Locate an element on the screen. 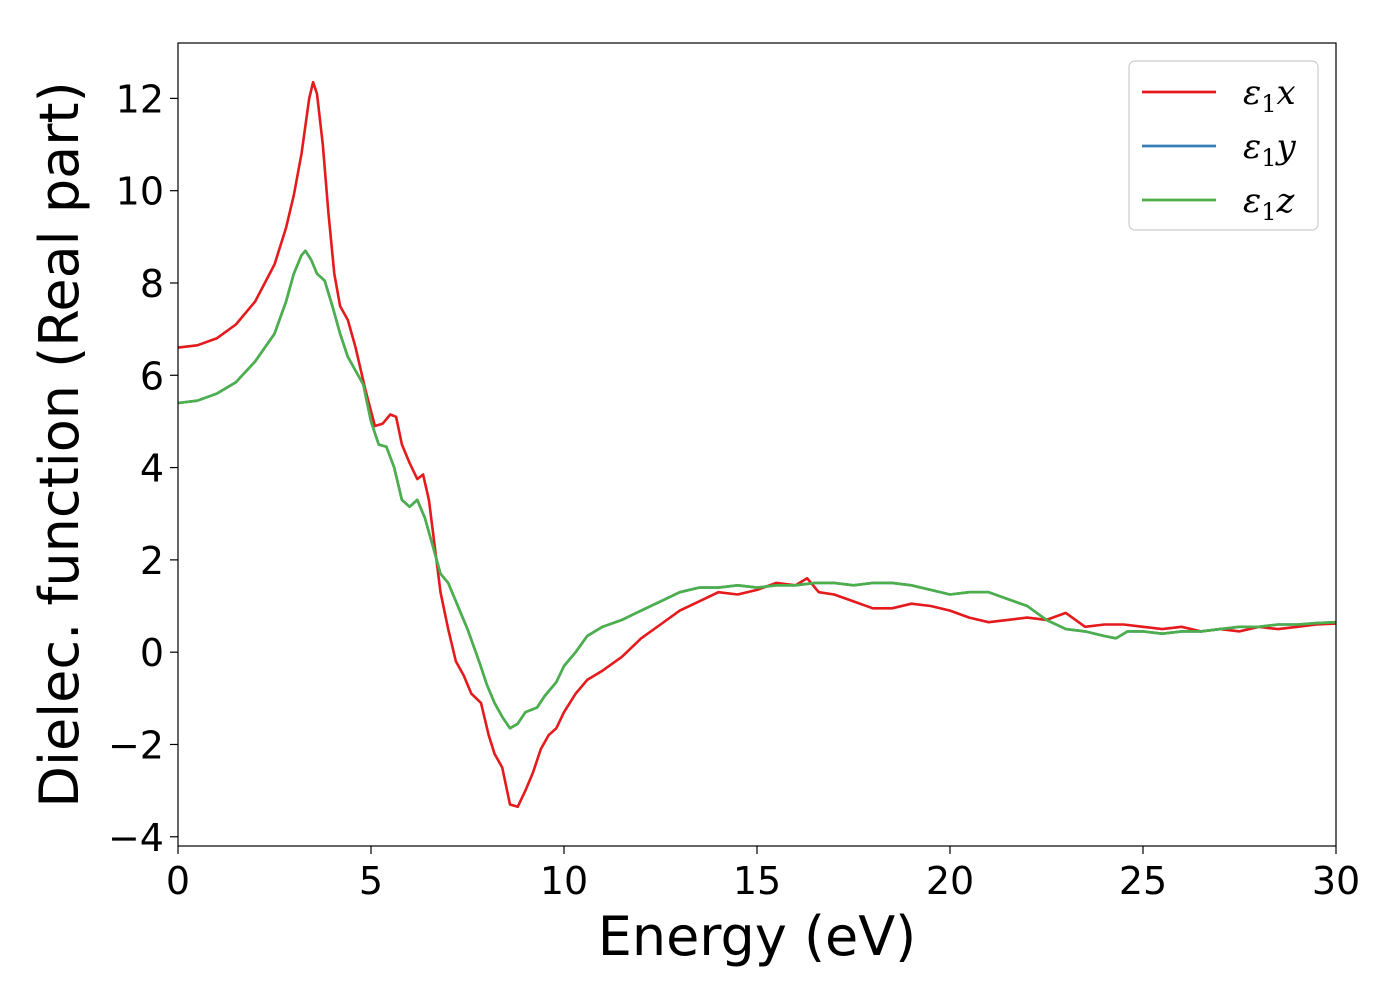 The image size is (1400, 1000). y-tick-label: 10 is located at coordinates (140, 192).